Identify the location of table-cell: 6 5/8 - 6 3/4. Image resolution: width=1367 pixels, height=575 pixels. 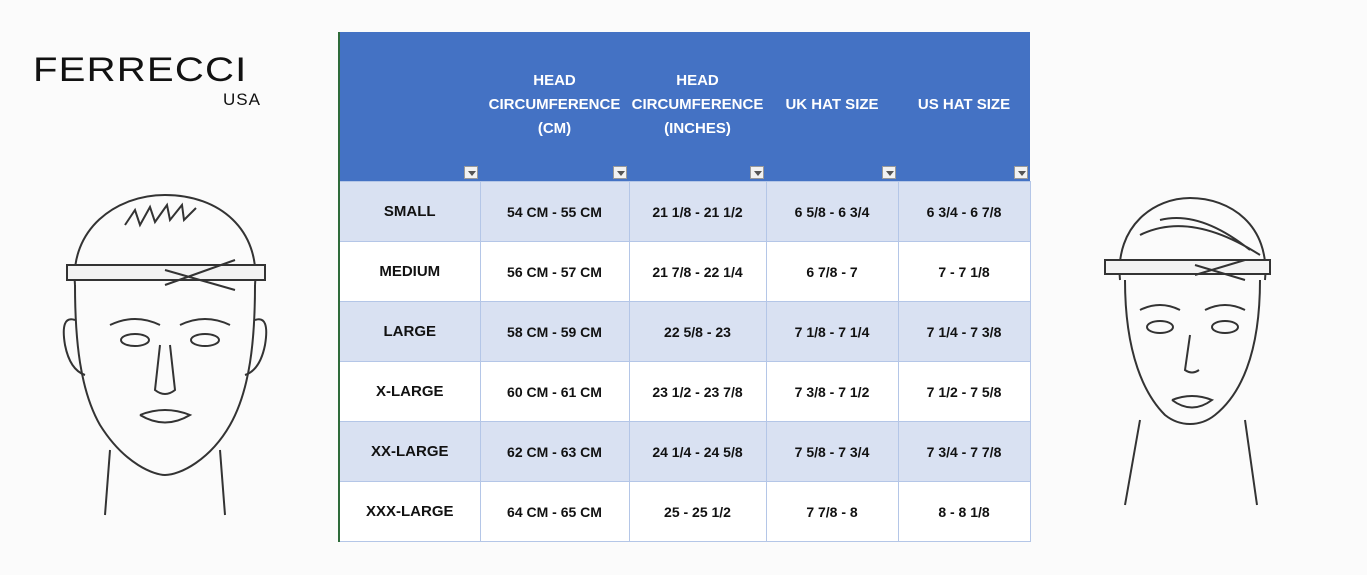
(832, 211).